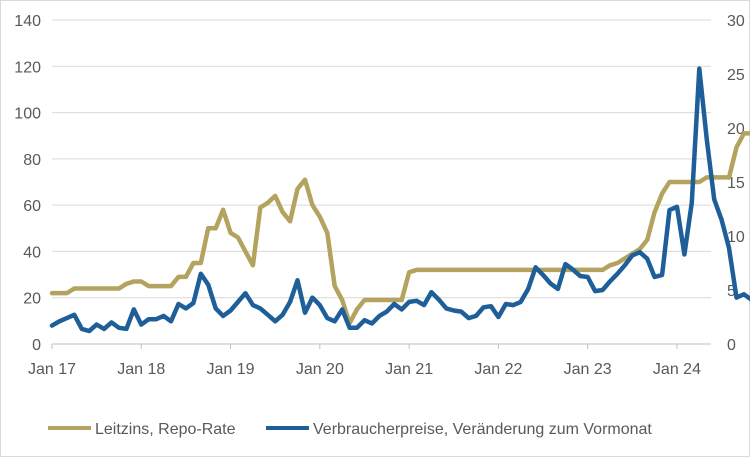 The height and width of the screenshot is (458, 750). I want to click on x-tick-label: Jan 18, so click(141, 369).